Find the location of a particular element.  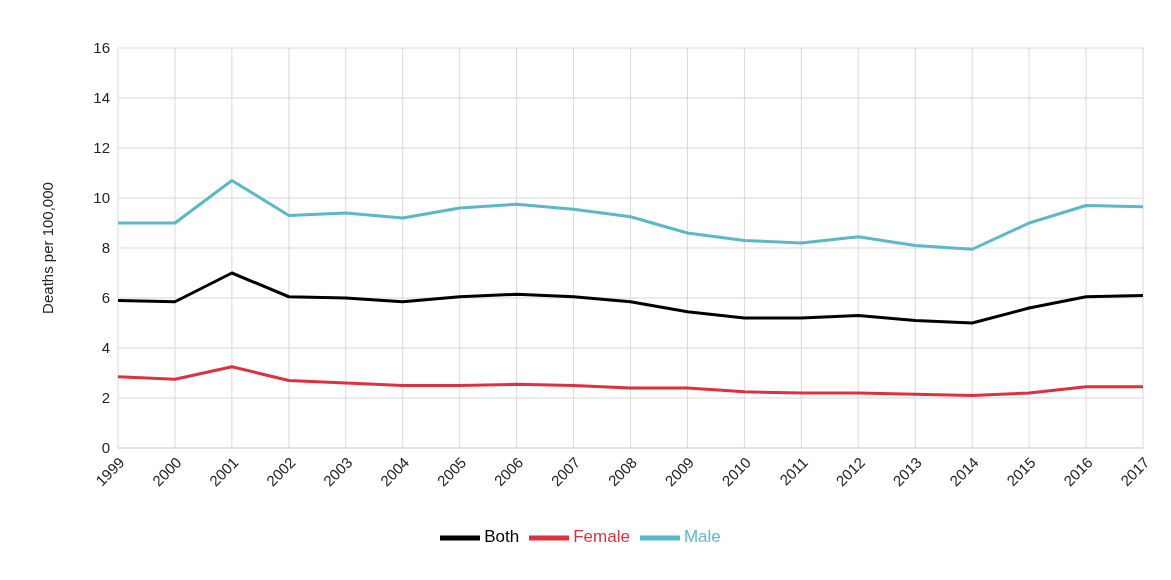

y-tick-label: 14 is located at coordinates (101, 98).